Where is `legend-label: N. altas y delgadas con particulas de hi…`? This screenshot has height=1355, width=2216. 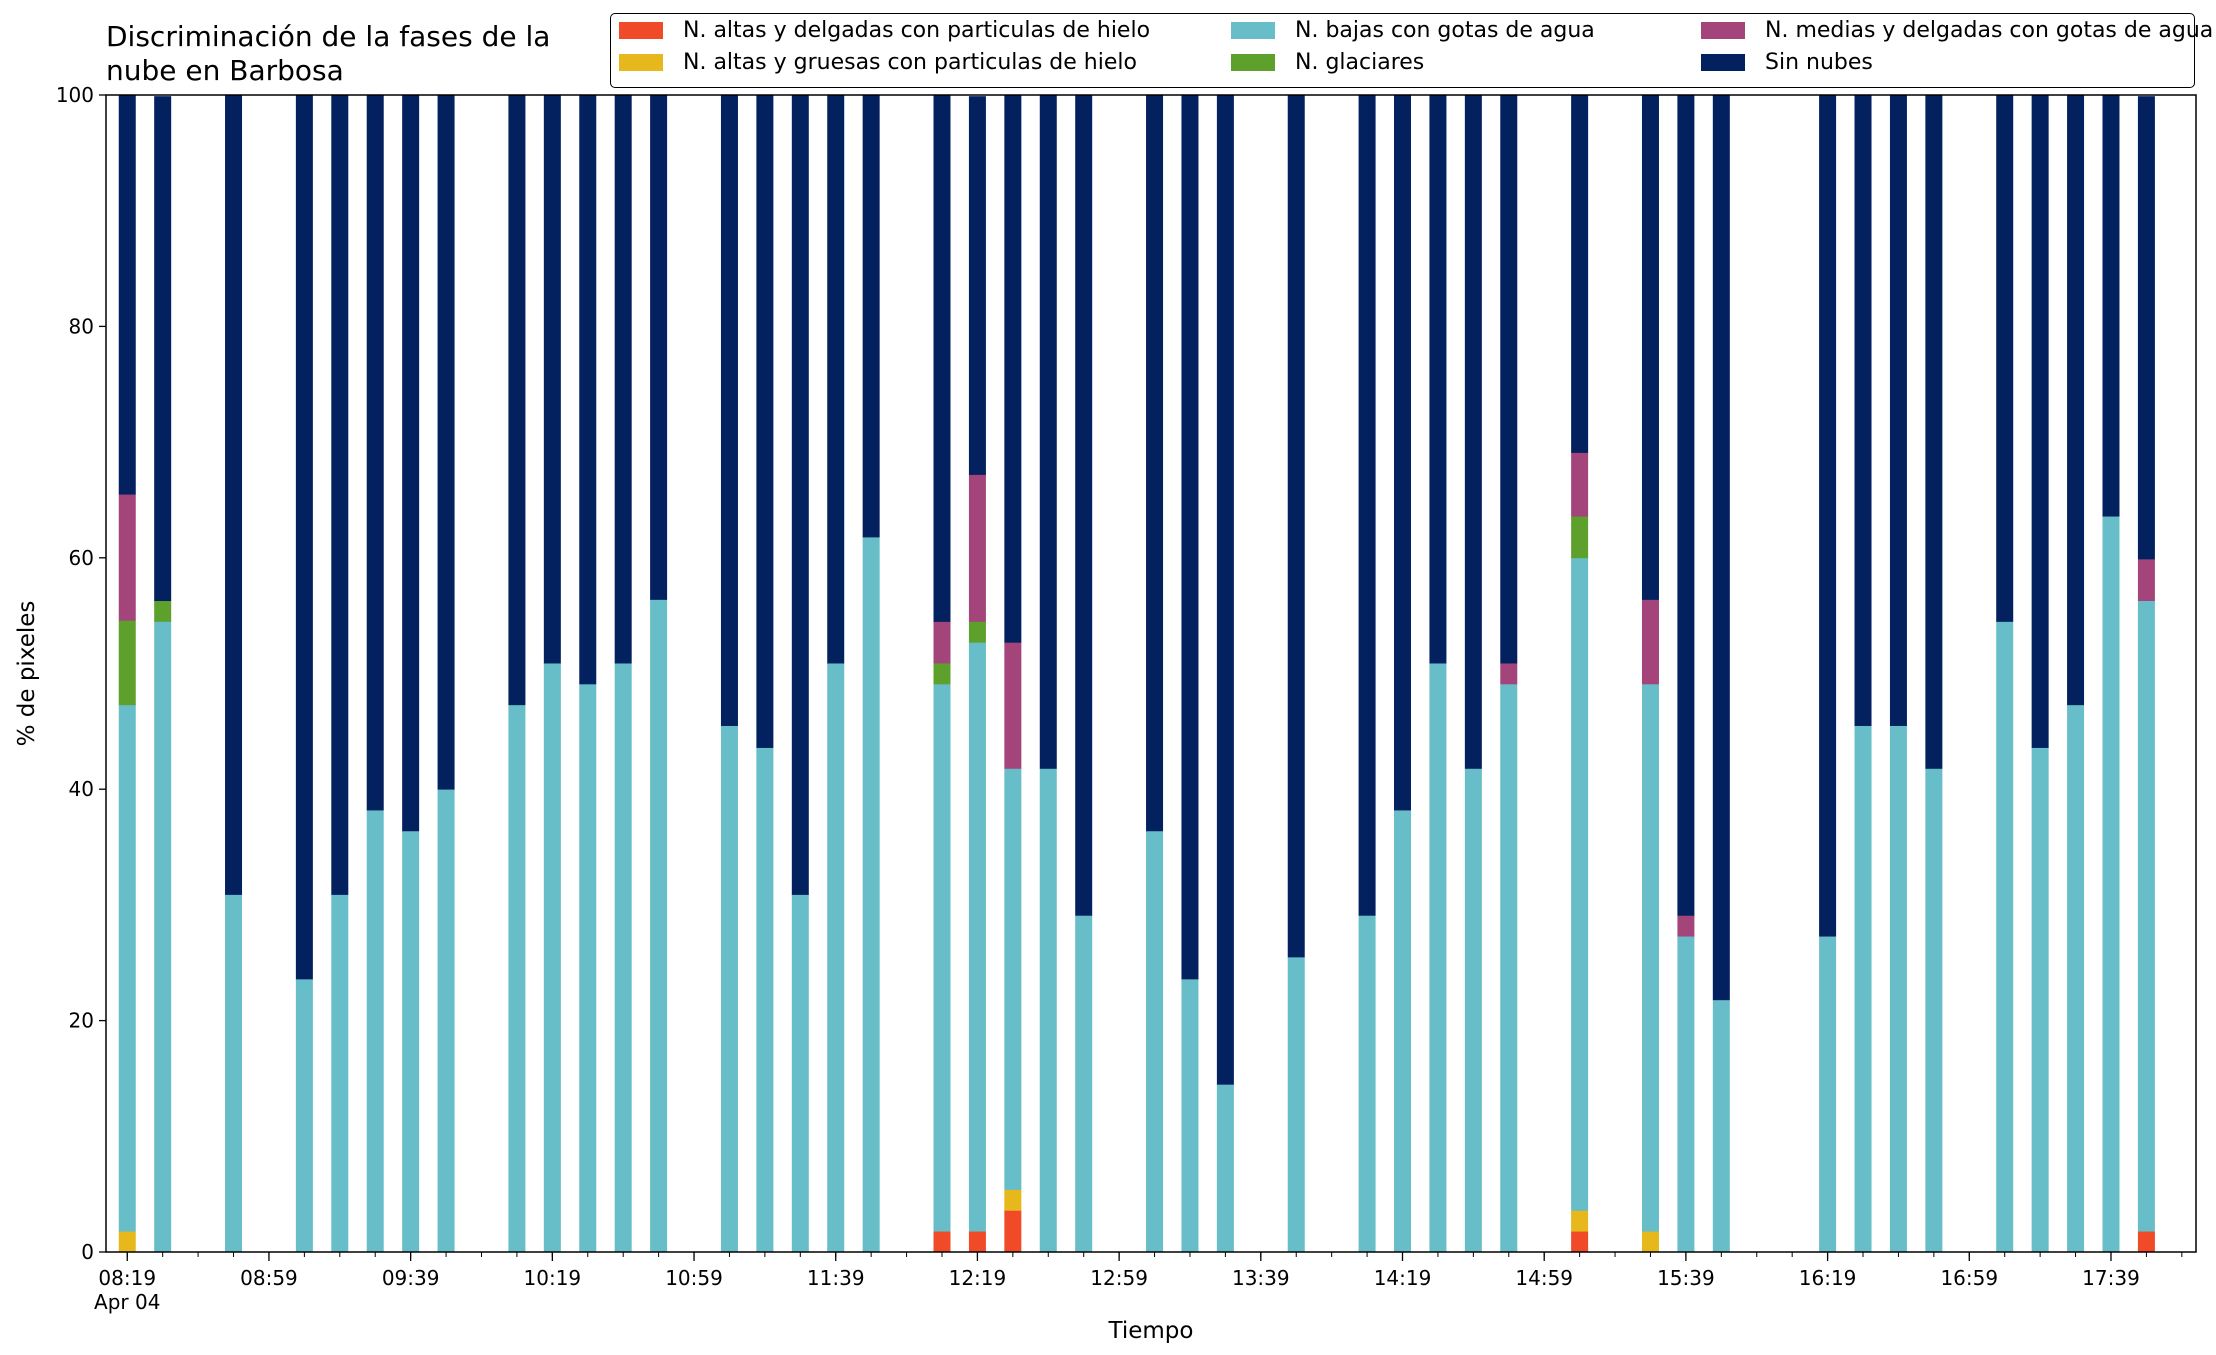
legend-label: N. altas y delgadas con particulas de hi… is located at coordinates (917, 30).